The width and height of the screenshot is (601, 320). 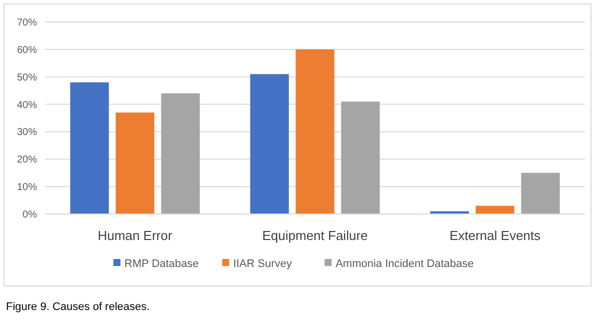 I want to click on y-tick-label: 60%, so click(x=27, y=50).